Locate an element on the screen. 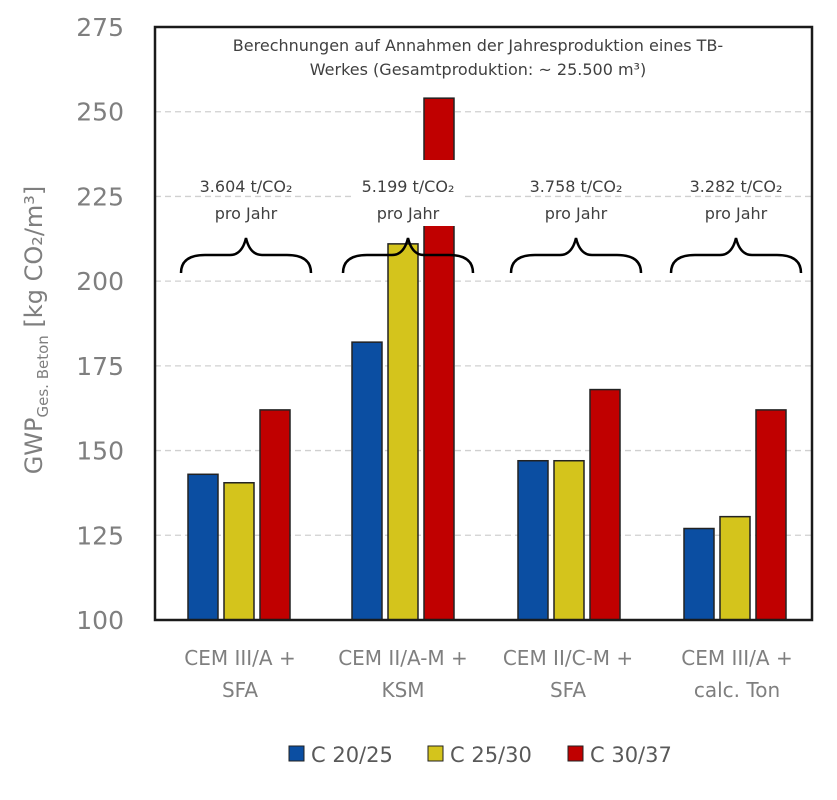 This screenshot has width=837, height=800. y-tick-label: 250 is located at coordinates (100, 112).